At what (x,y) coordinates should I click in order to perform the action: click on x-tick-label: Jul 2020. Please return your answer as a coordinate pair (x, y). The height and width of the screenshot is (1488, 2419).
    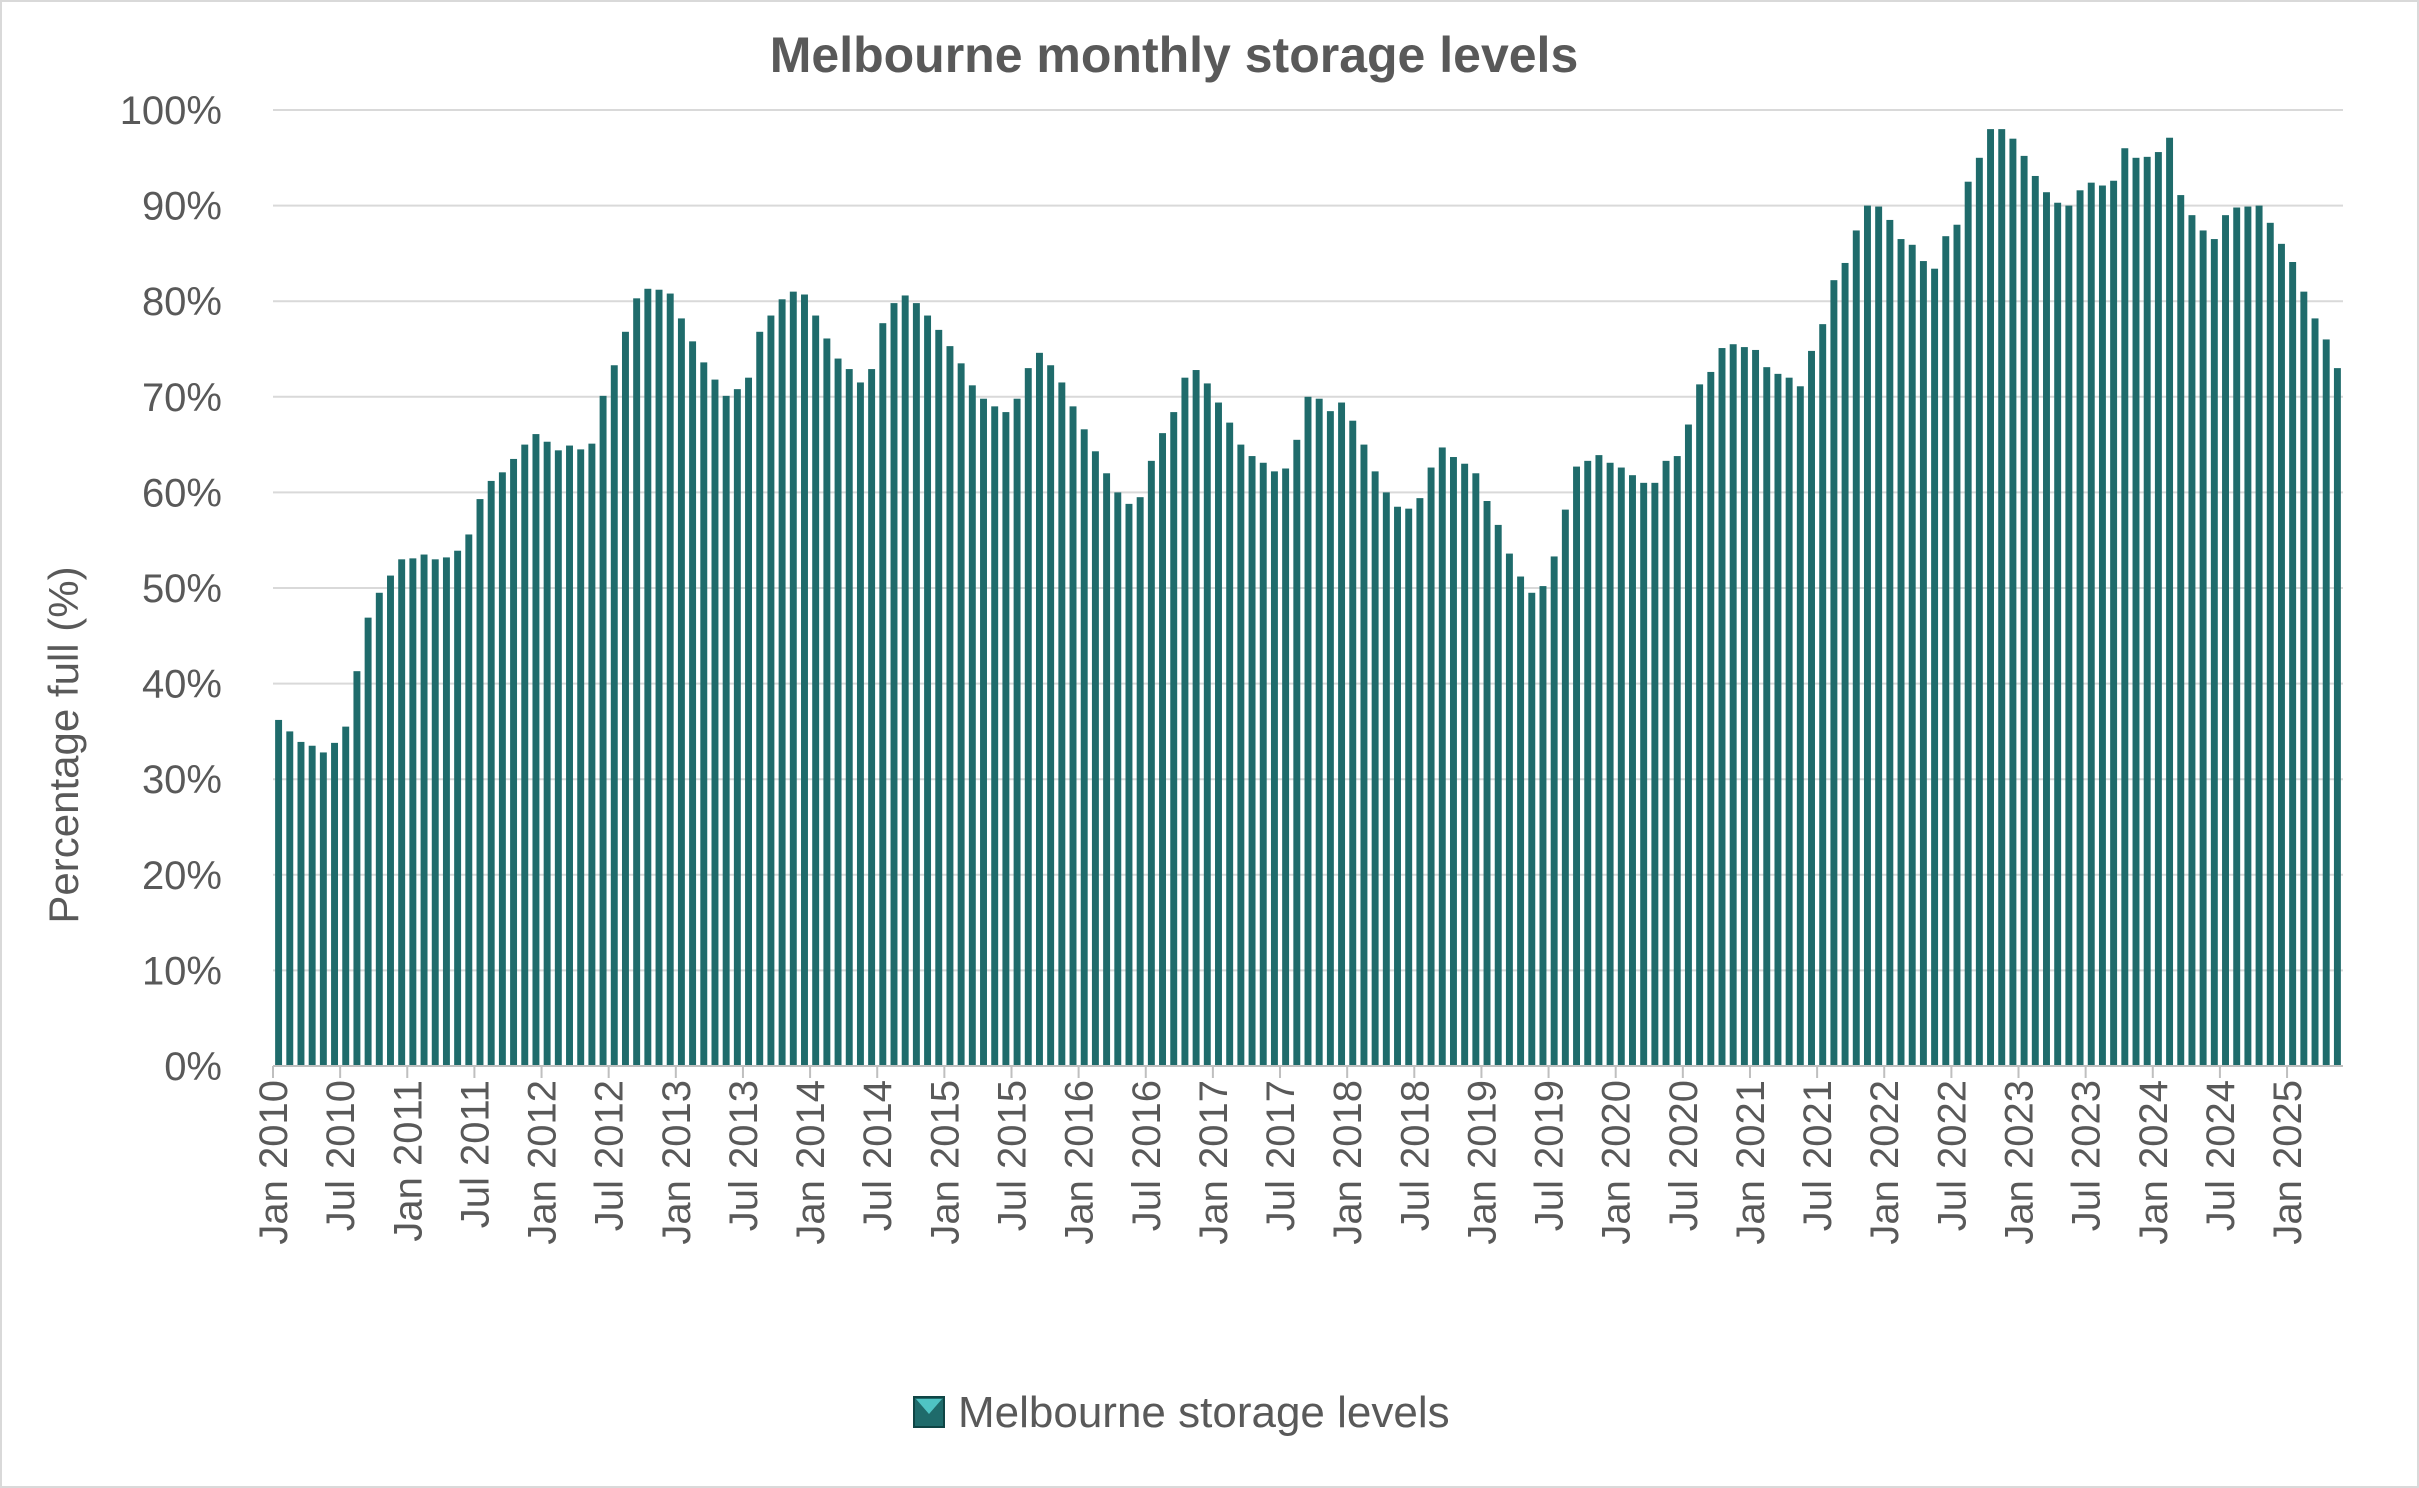
    Looking at the image, I should click on (1684, 1155).